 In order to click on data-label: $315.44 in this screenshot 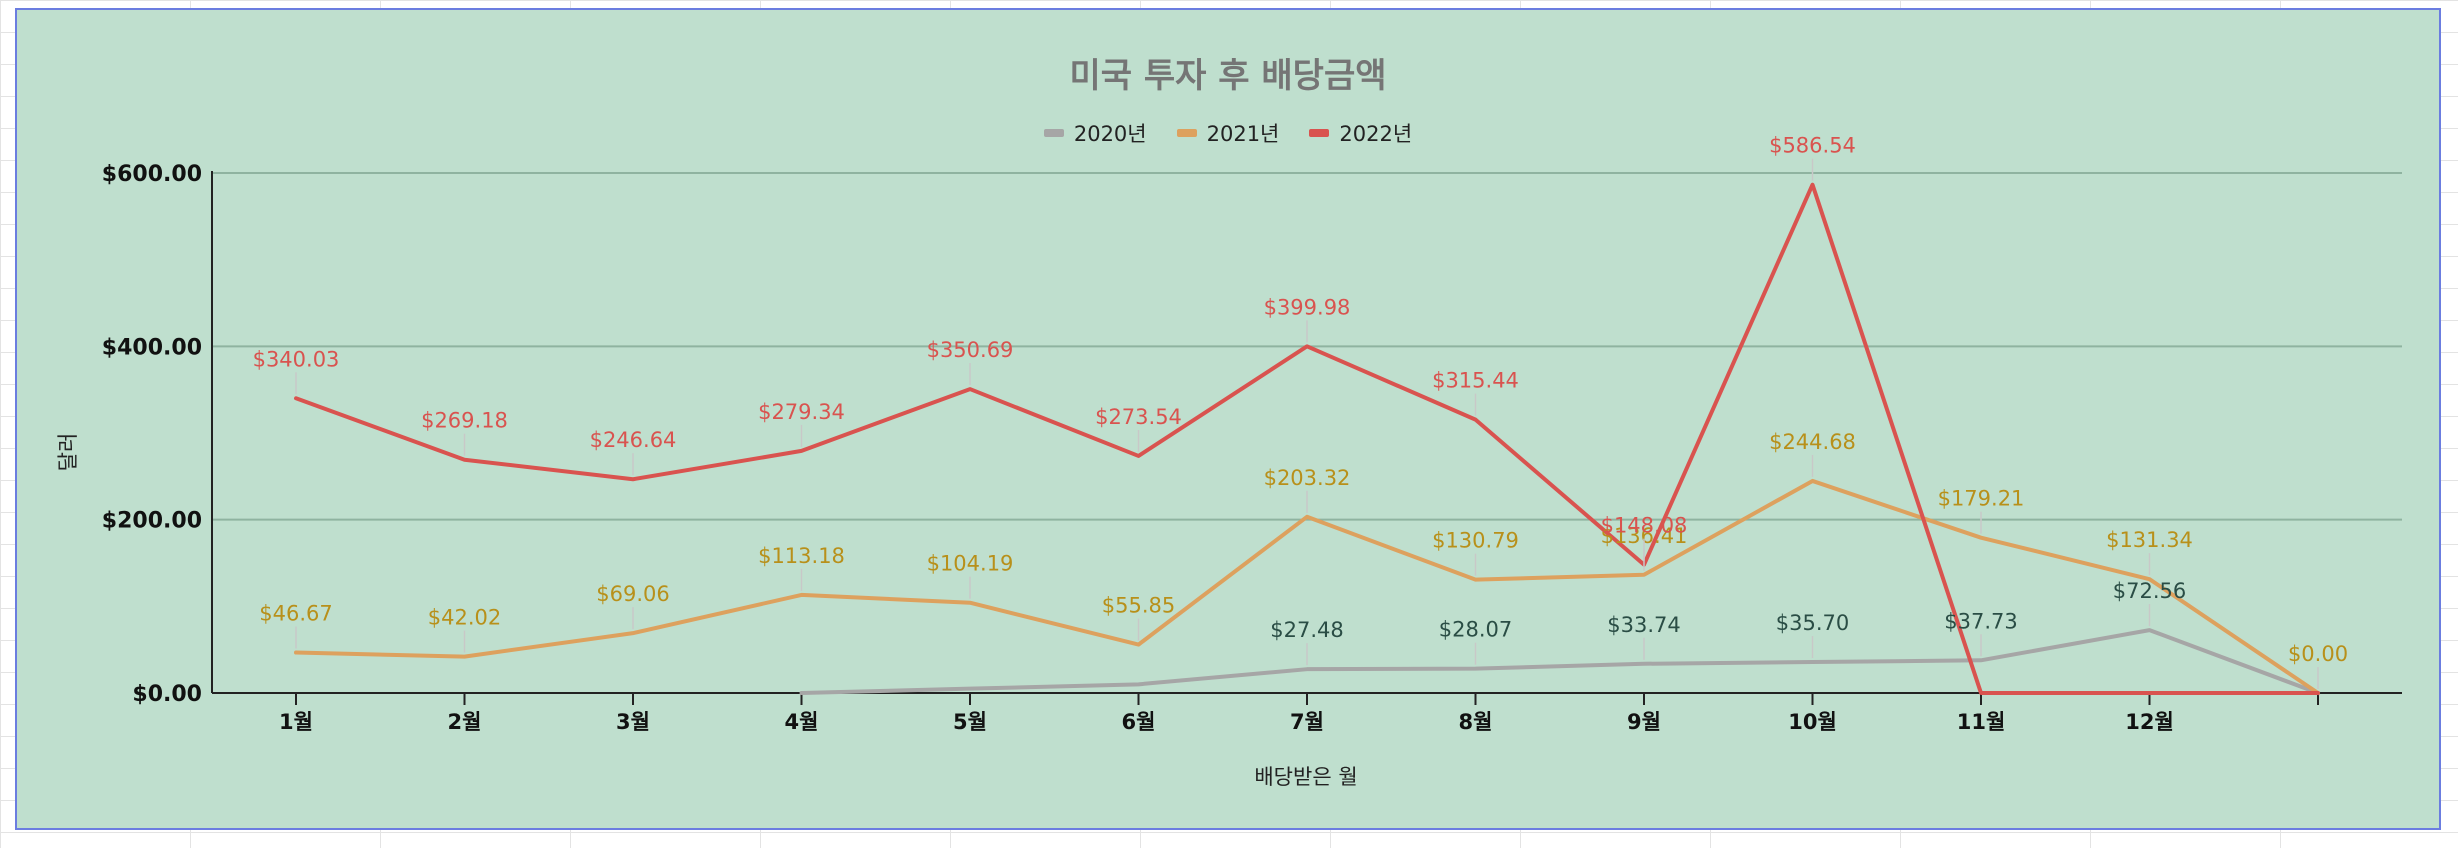, I will do `click(1475, 381)`.